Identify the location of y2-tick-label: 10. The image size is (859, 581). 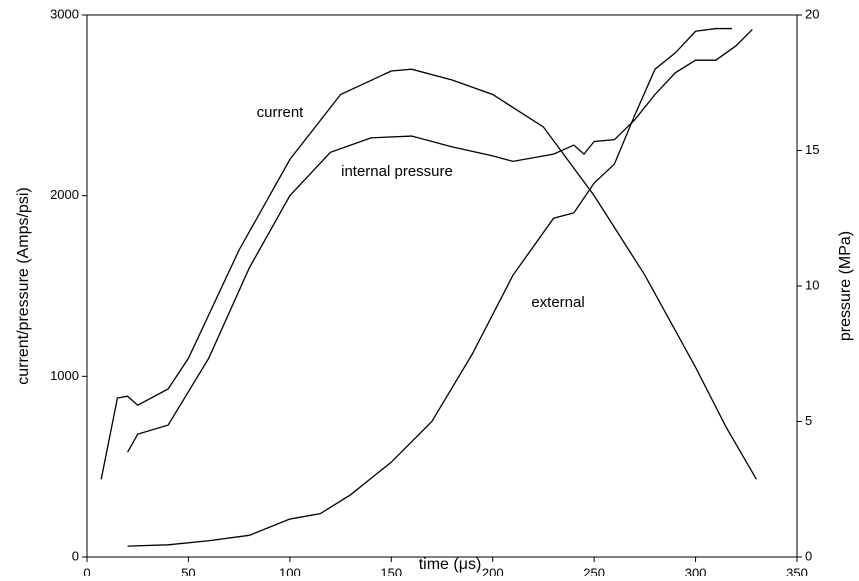
(812, 284).